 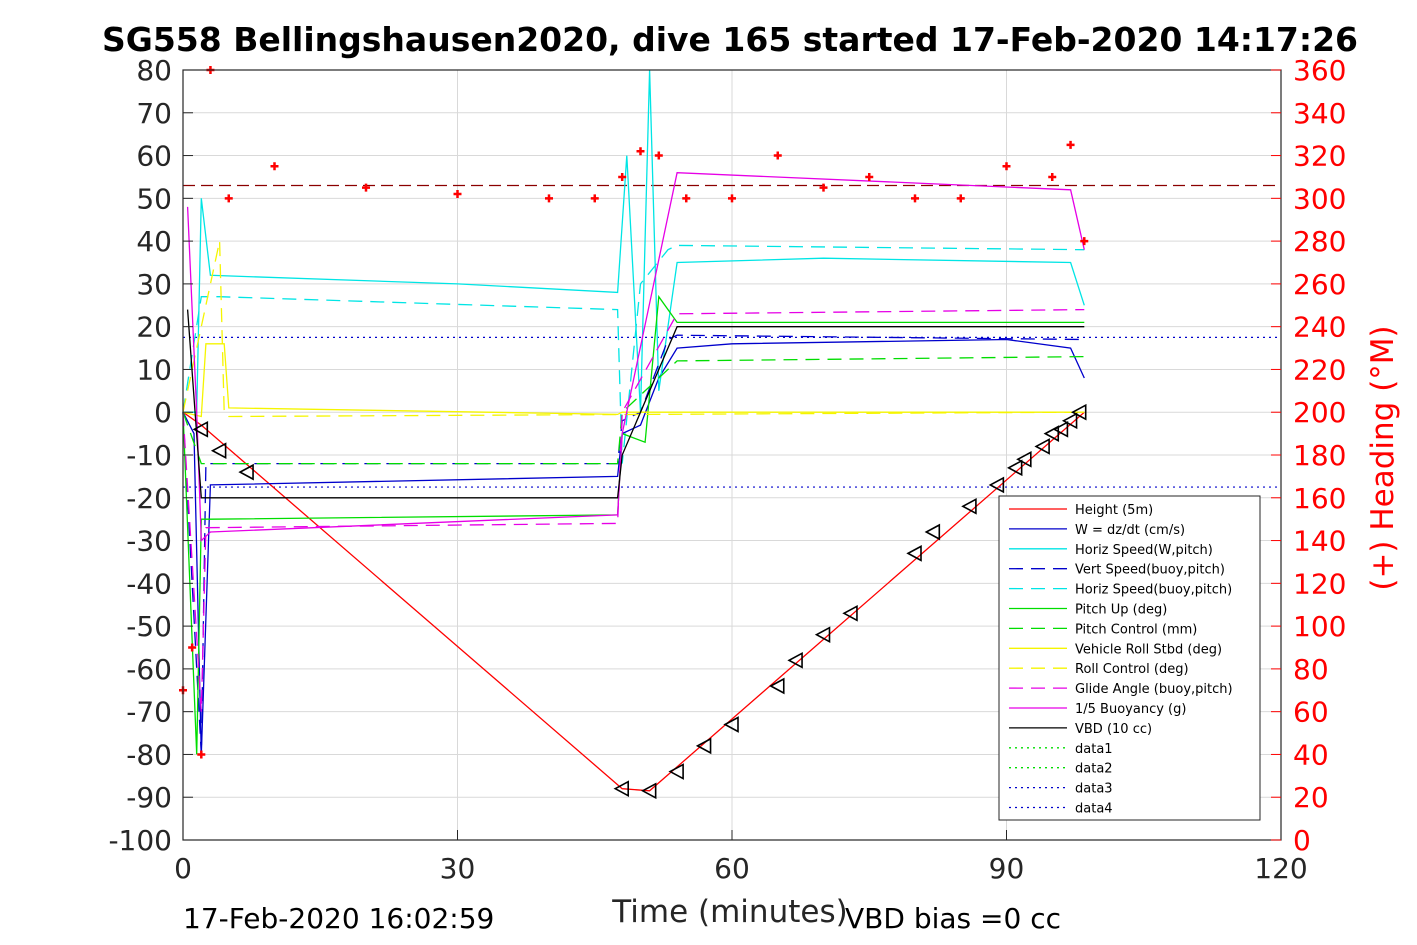 What do you see at coordinates (154, 241) in the screenshot?
I see `y-tick-label: 40` at bounding box center [154, 241].